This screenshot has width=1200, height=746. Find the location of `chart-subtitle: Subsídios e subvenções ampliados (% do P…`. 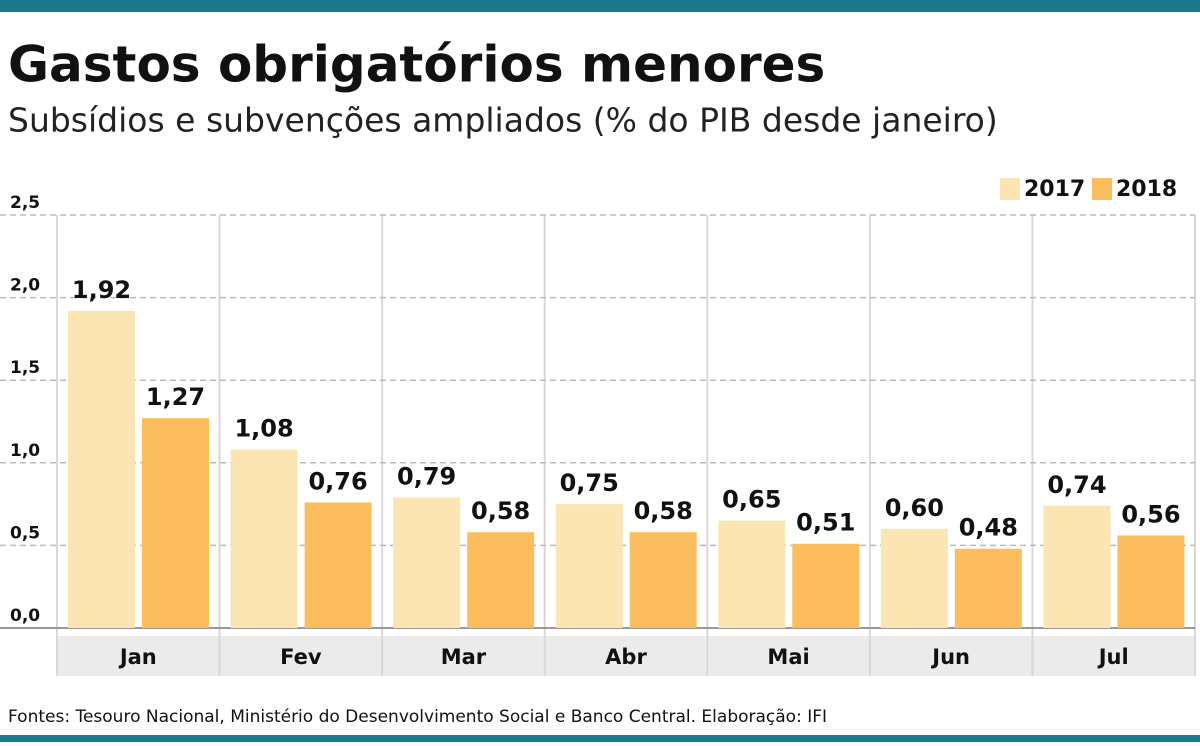

chart-subtitle: Subsídios e subvenções ampliados (% do P… is located at coordinates (503, 120).